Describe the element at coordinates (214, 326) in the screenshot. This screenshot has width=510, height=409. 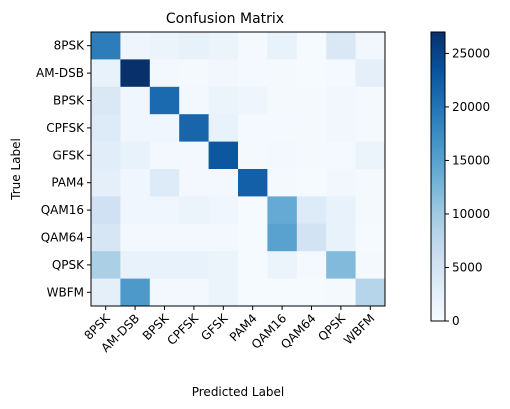
I see `x-tick-label: GFSK` at that location.